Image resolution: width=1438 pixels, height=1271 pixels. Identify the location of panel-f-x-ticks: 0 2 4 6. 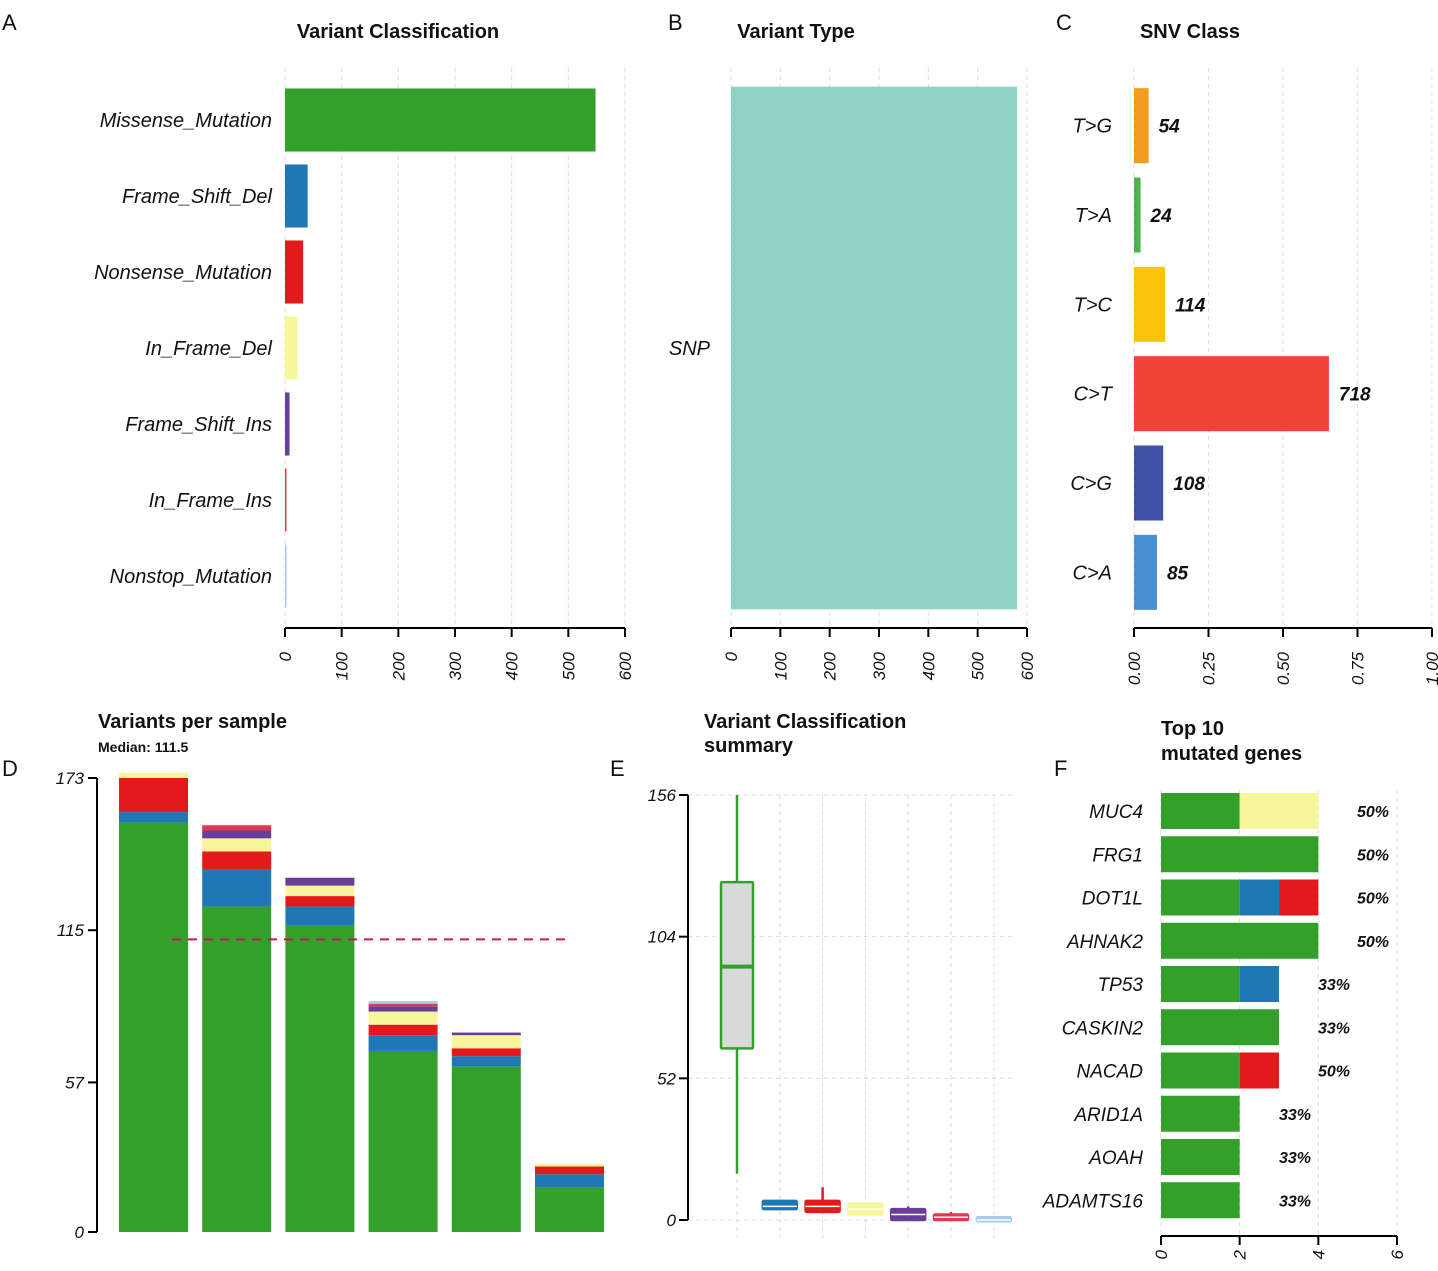
(1279, 1248).